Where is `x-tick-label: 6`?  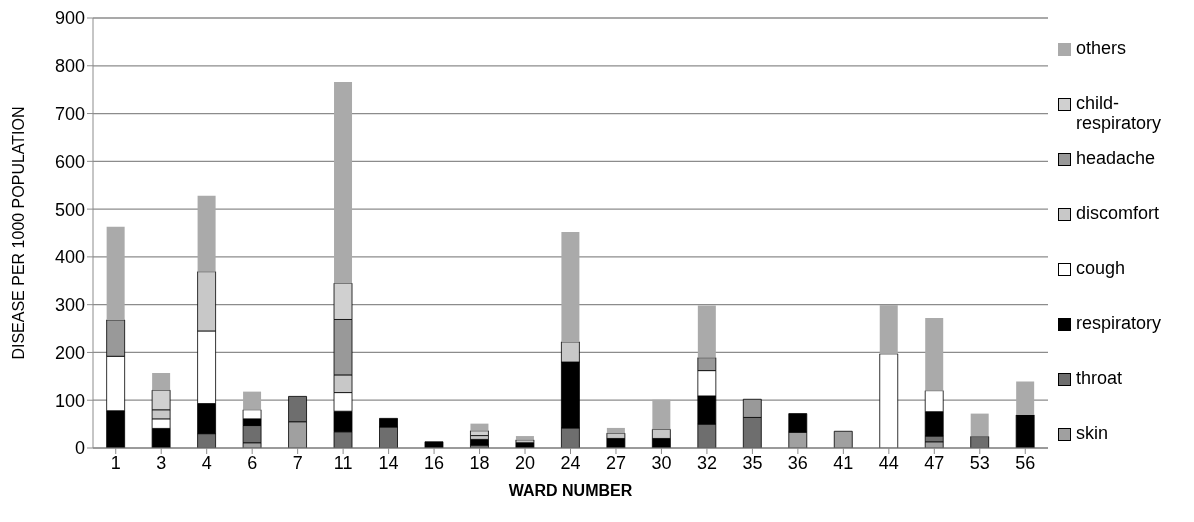 x-tick-label: 6 is located at coordinates (252, 462).